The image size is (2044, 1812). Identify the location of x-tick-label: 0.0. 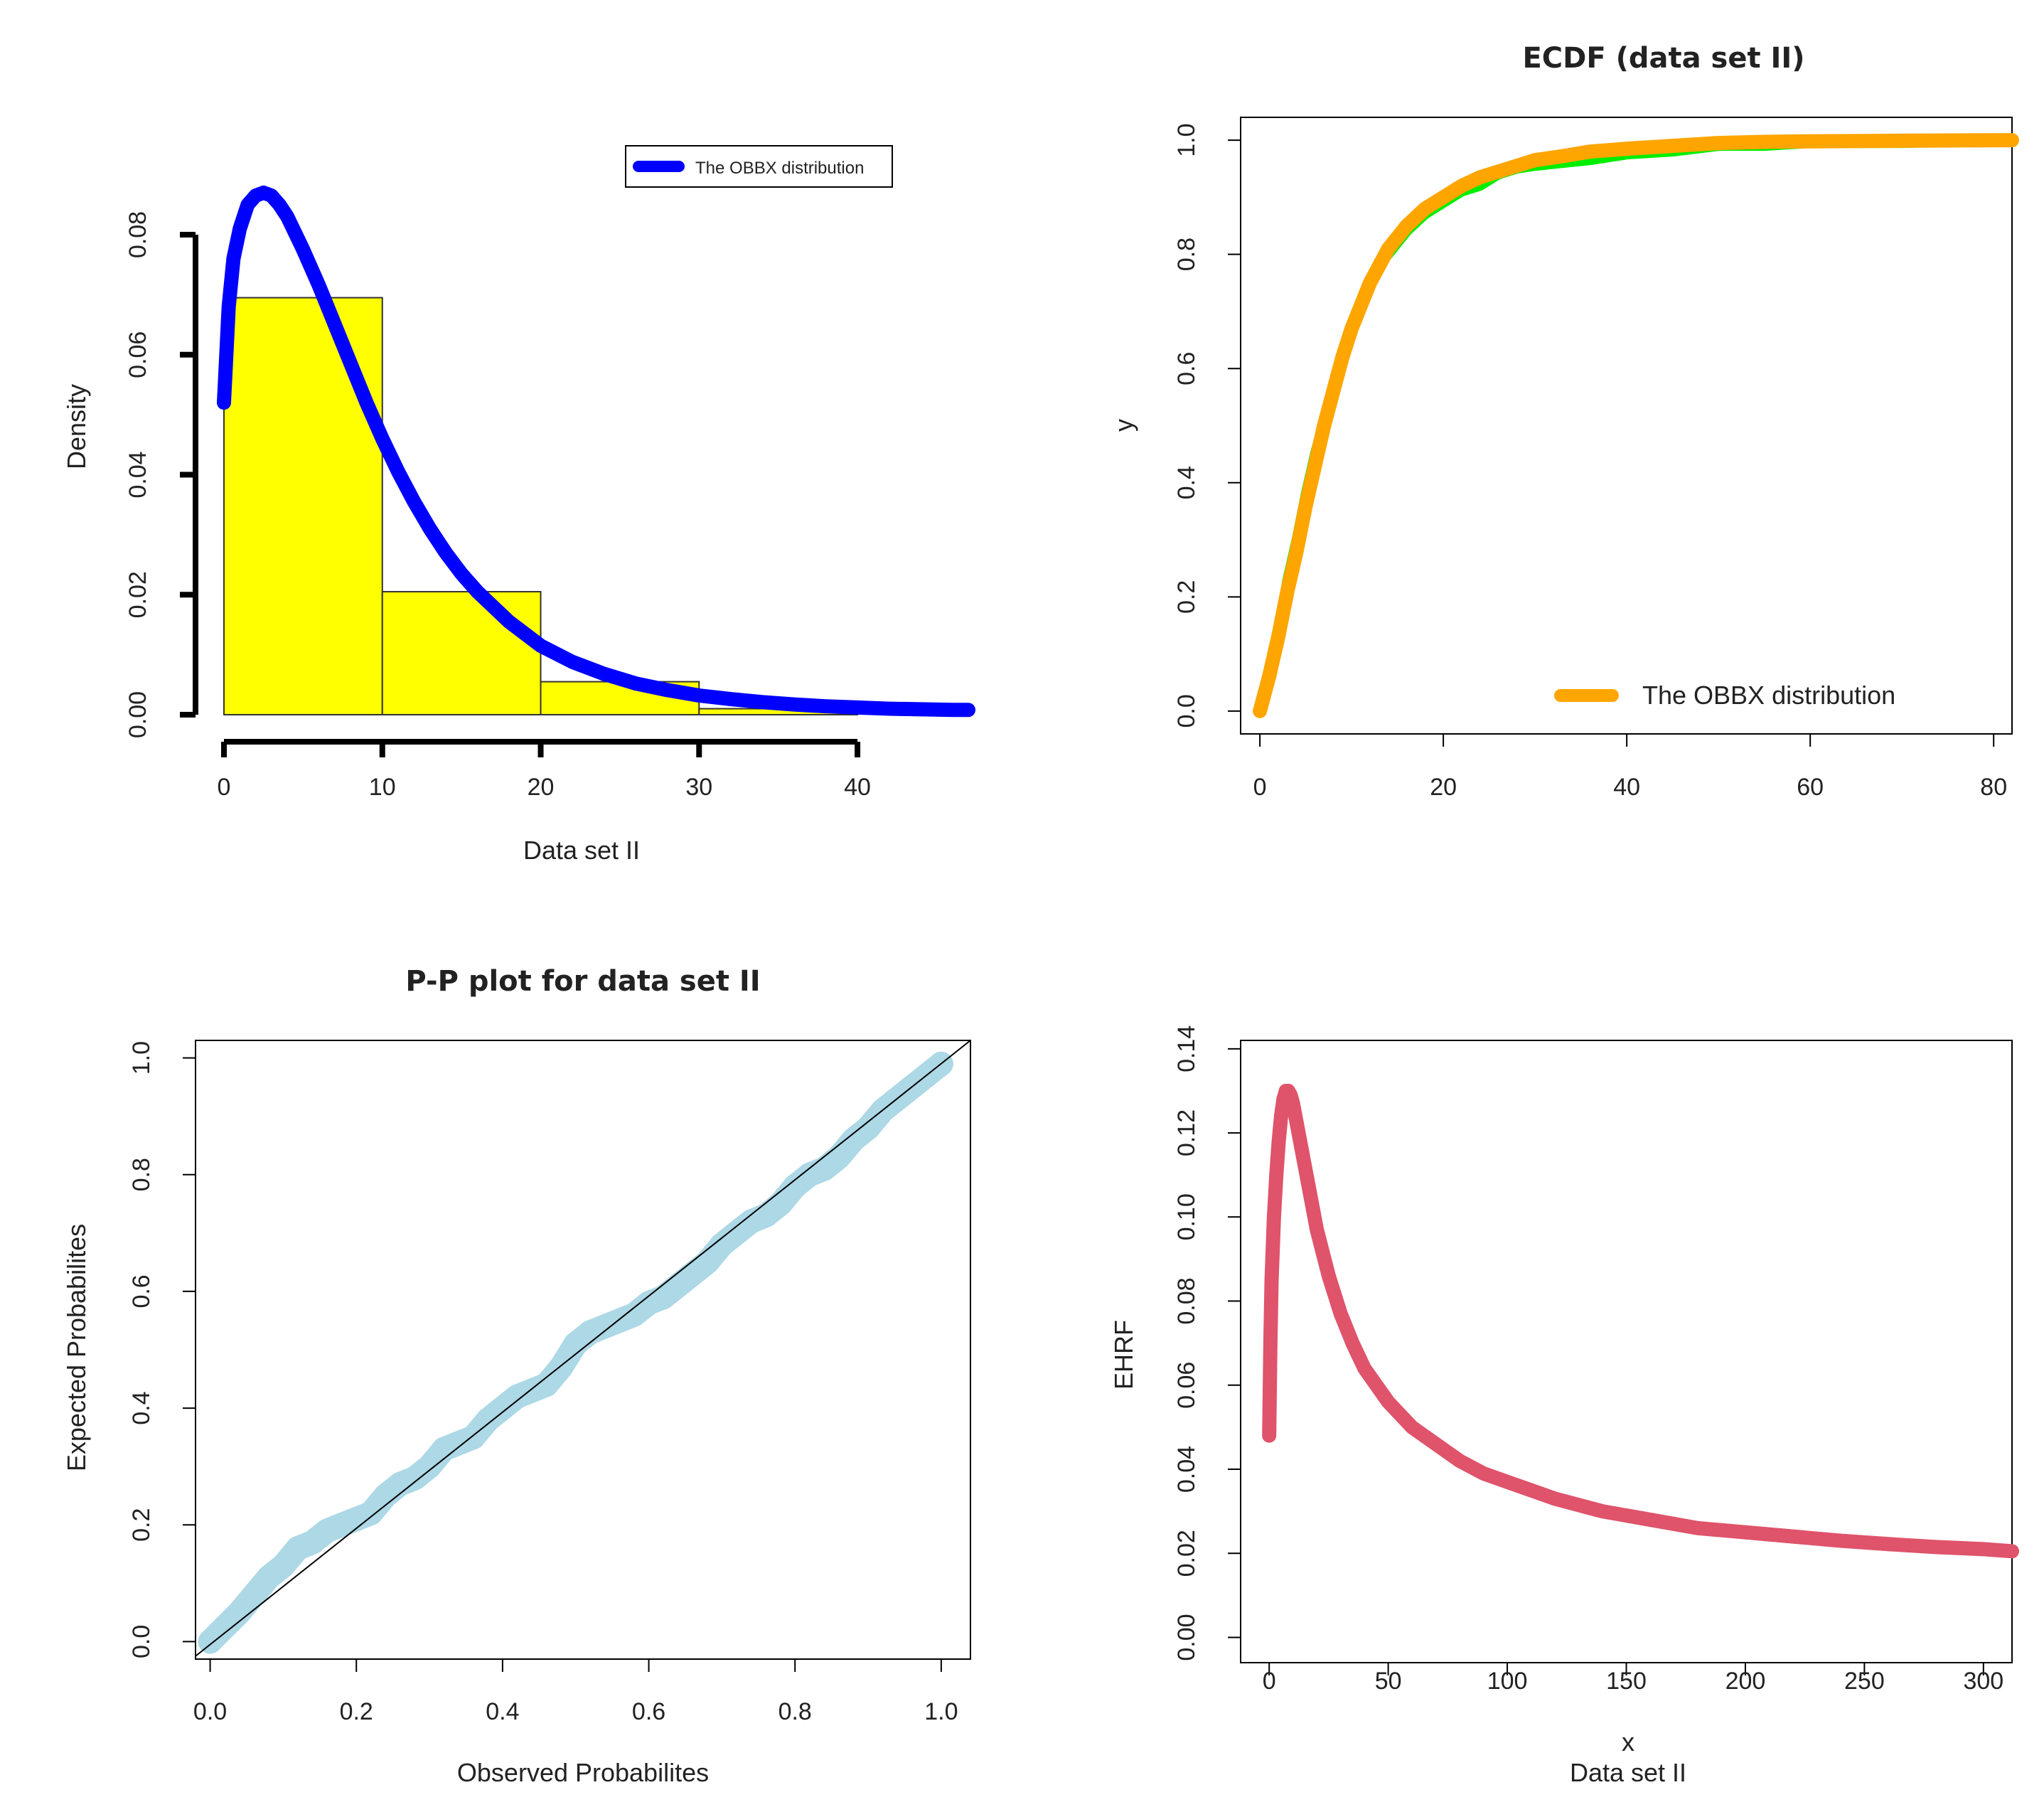
(210, 1711).